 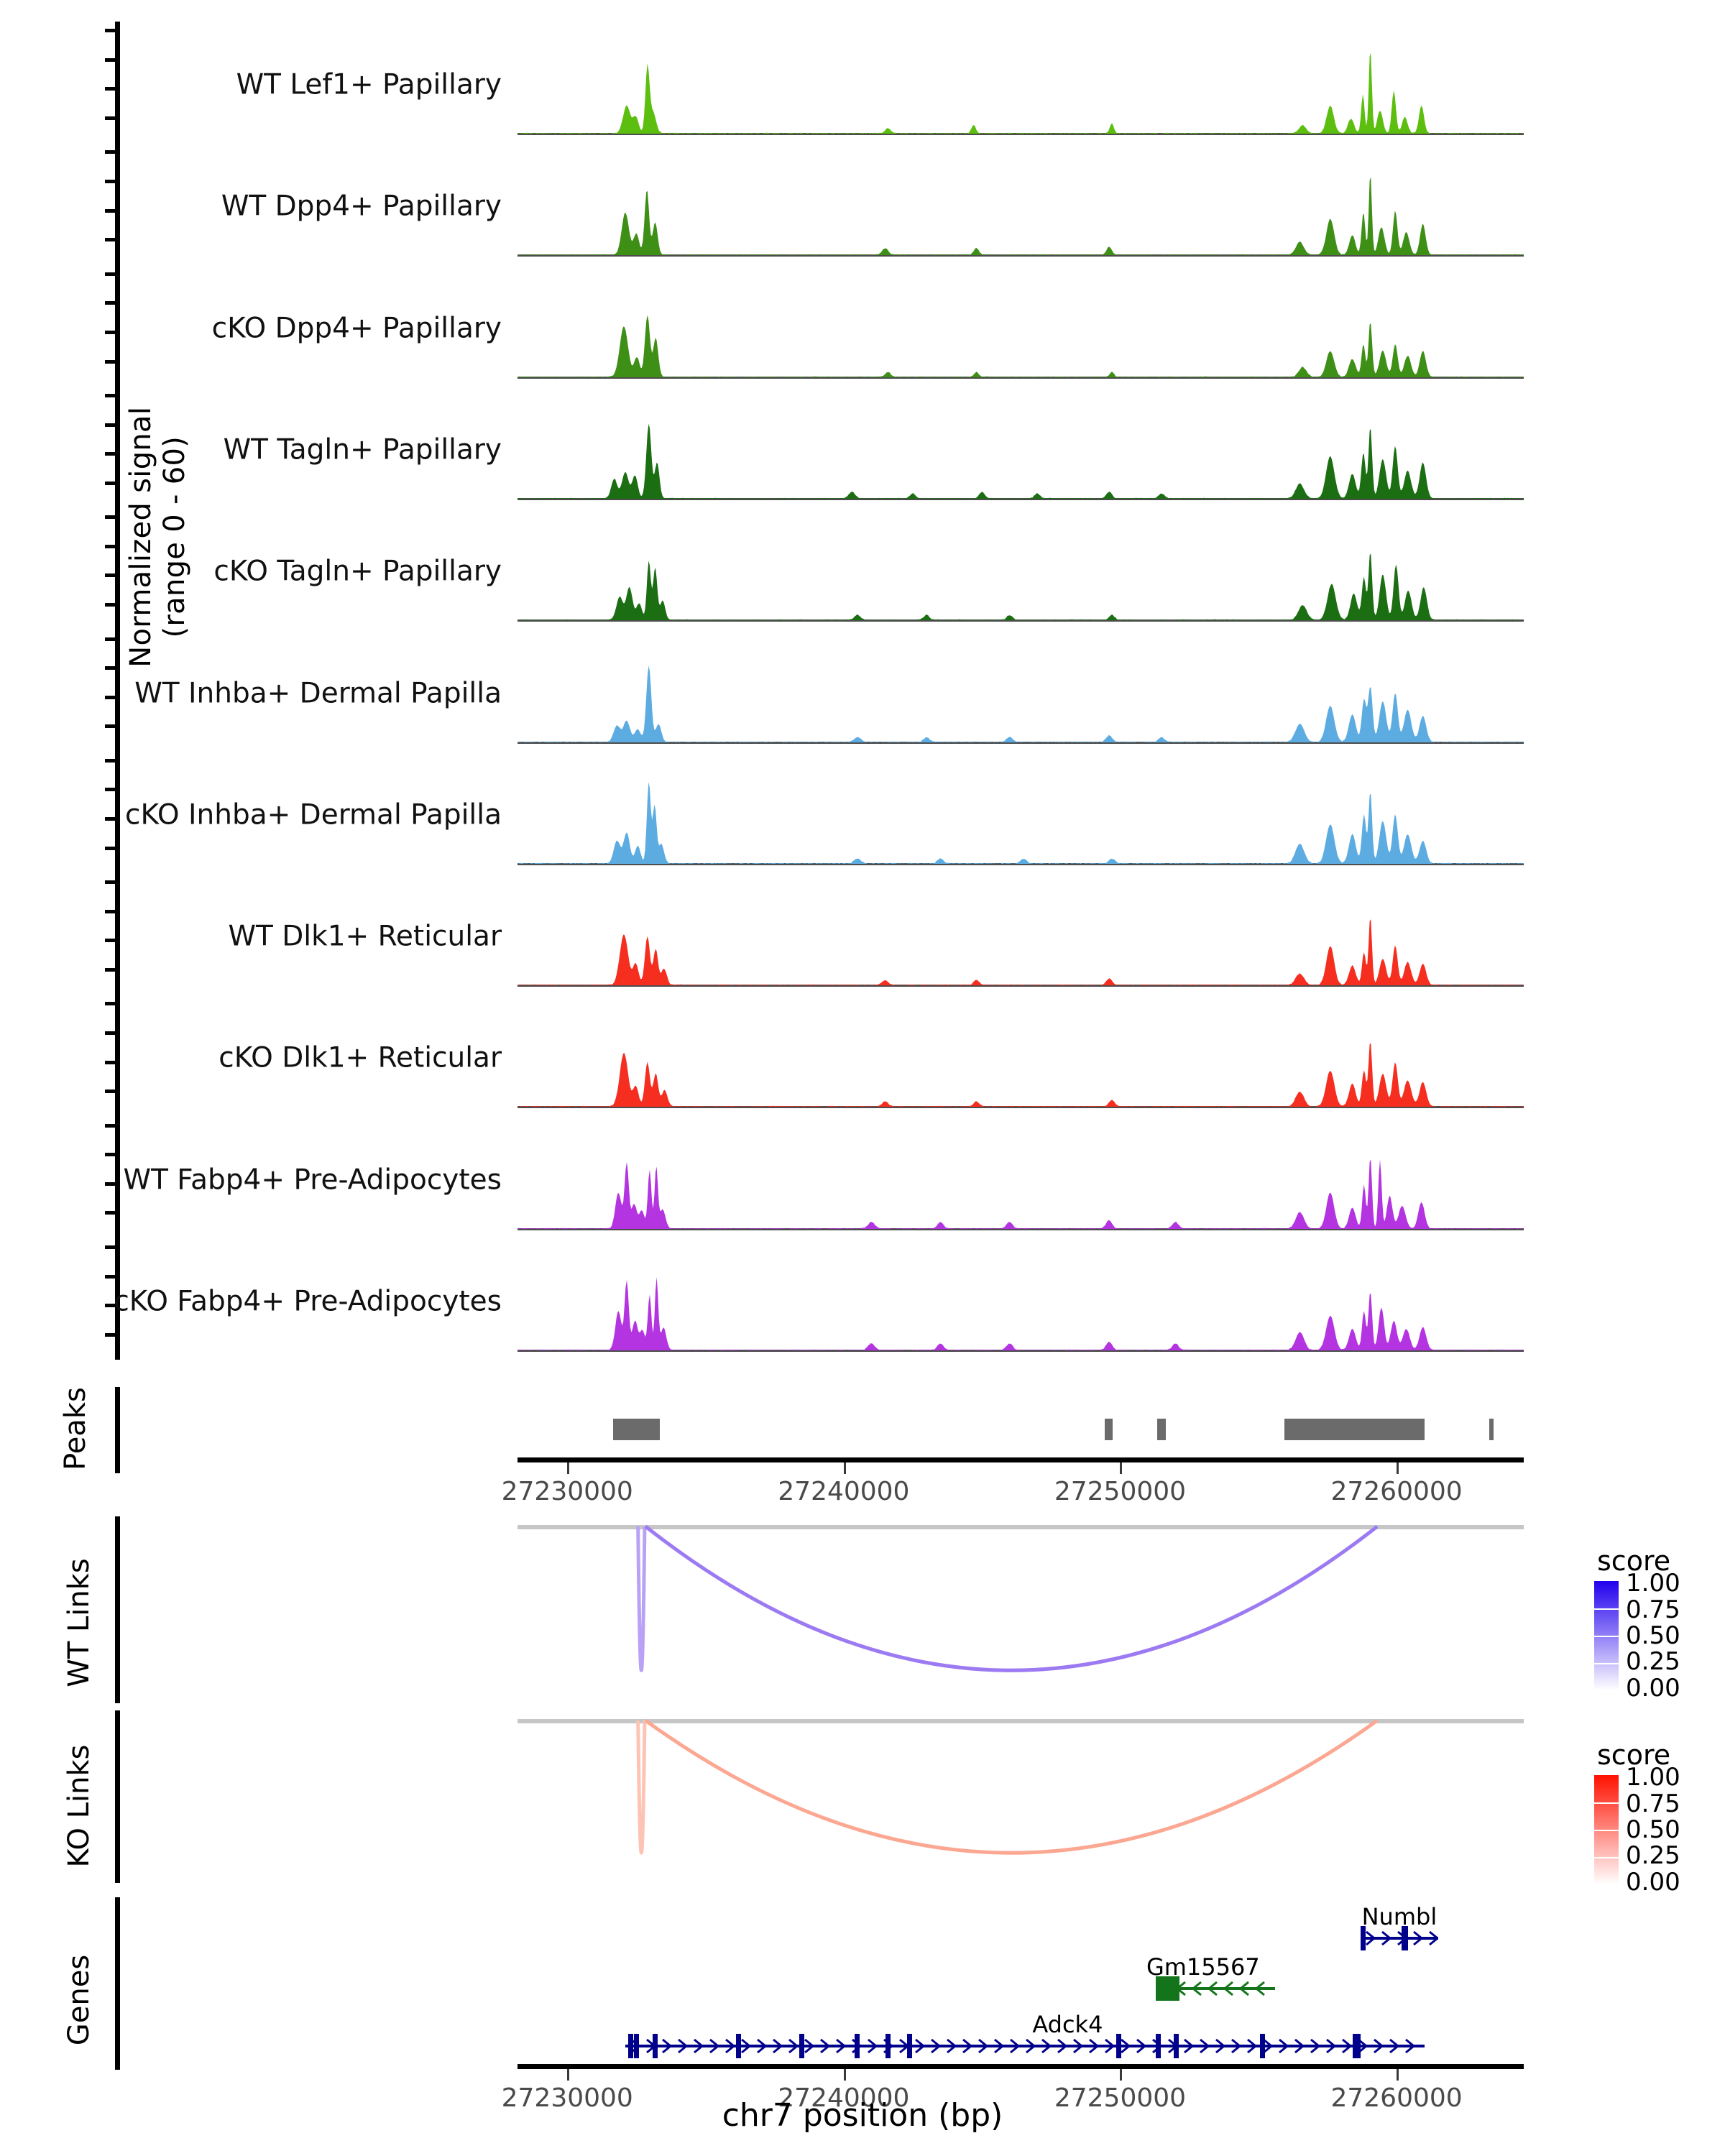 I want to click on coverage-track-label: WT Tagln+ Papillary, so click(x=362, y=449).